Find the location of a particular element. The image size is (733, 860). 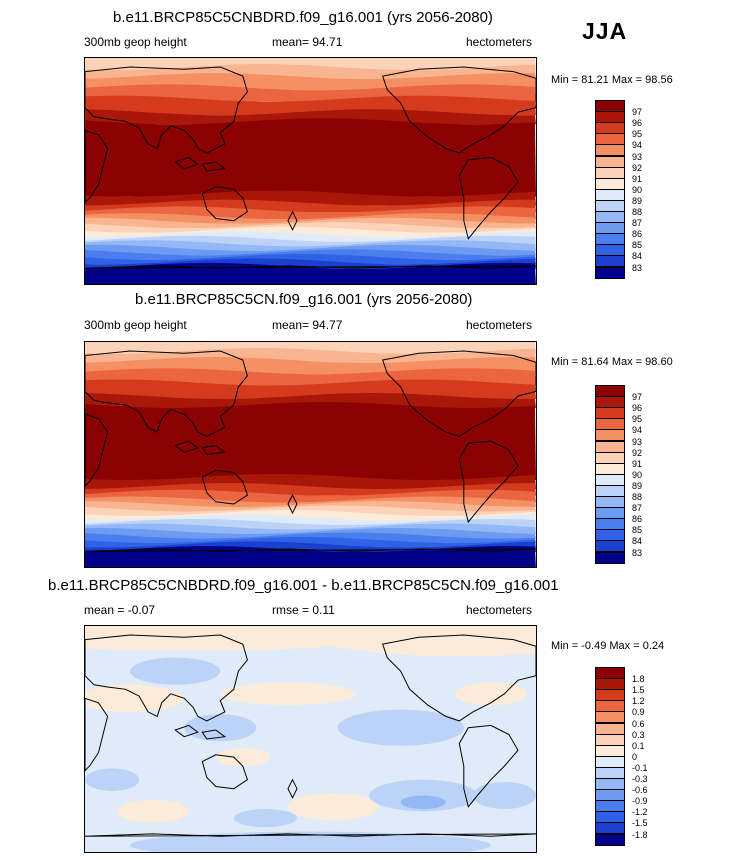

colorbar-tick-label: 85 is located at coordinates (637, 530).